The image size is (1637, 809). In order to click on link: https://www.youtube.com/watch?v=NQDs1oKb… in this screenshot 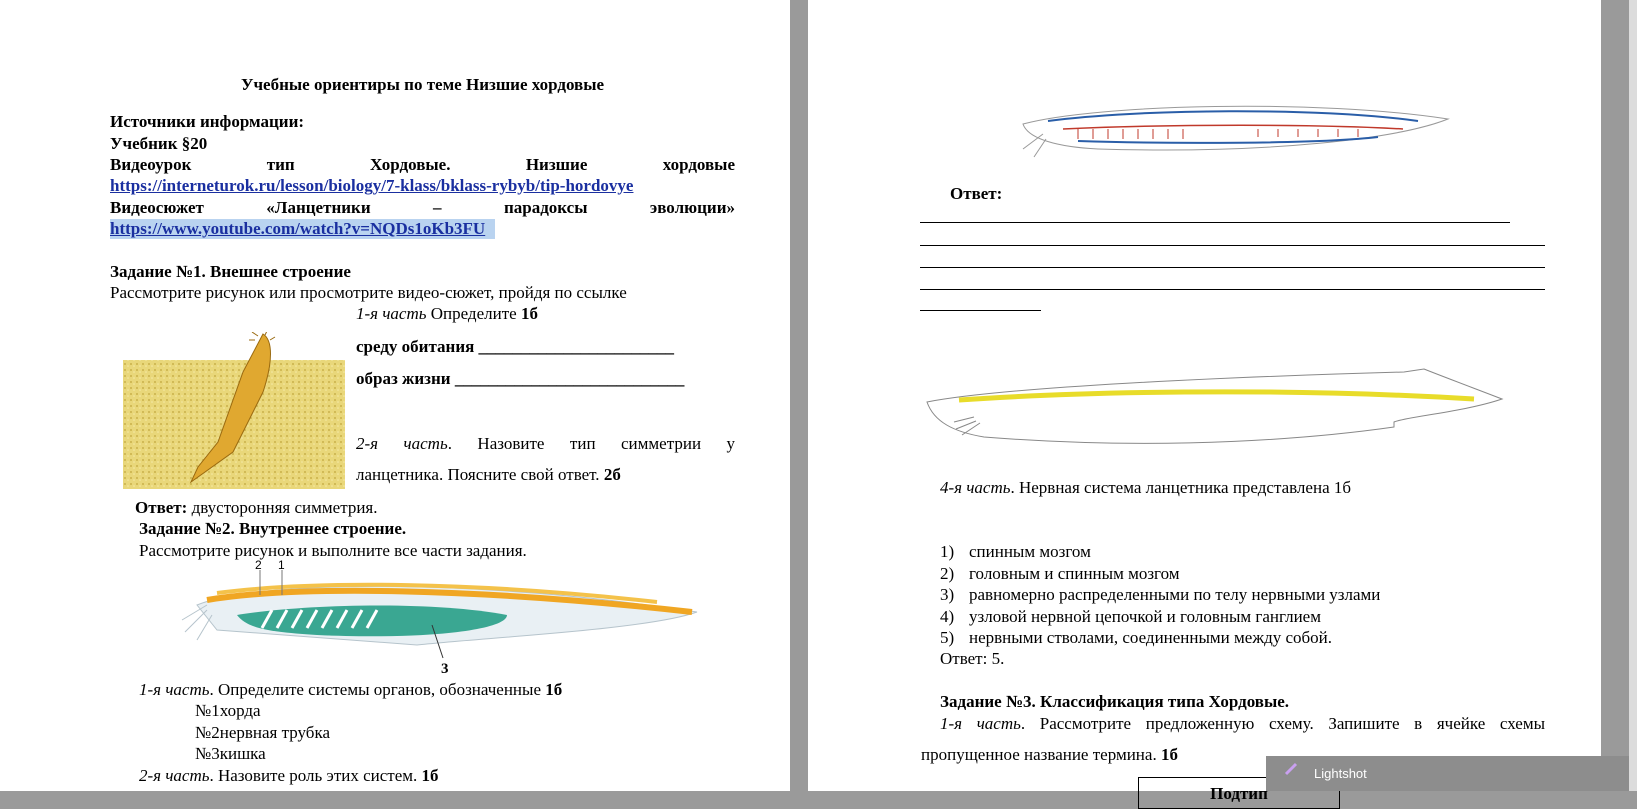, I will do `click(303, 229)`.